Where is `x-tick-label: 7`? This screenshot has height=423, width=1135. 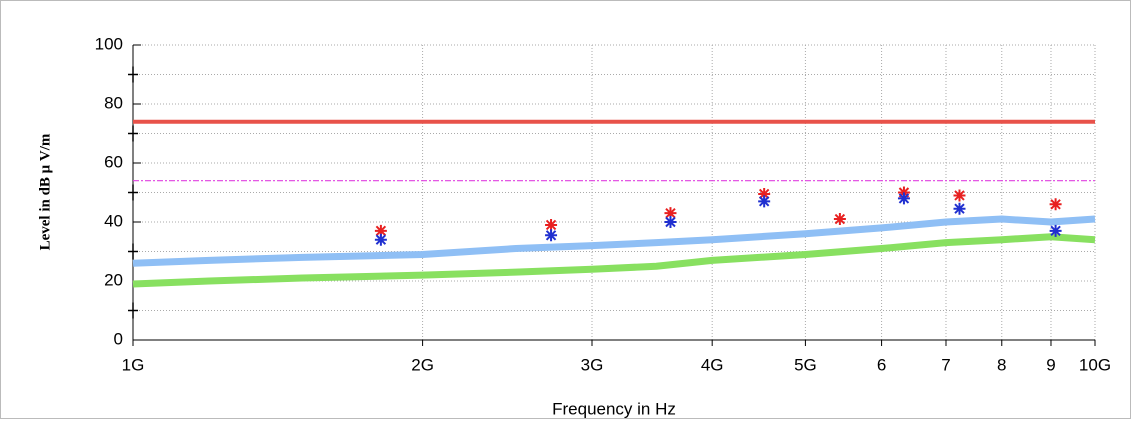
x-tick-label: 7 is located at coordinates (945, 364).